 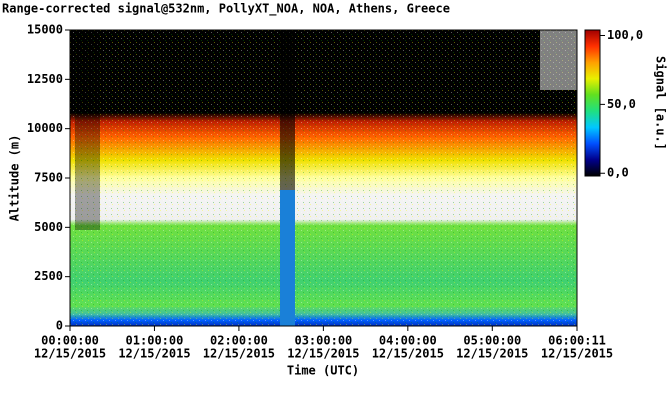 I want to click on x-tick-label: 02:00:00, so click(x=239, y=341).